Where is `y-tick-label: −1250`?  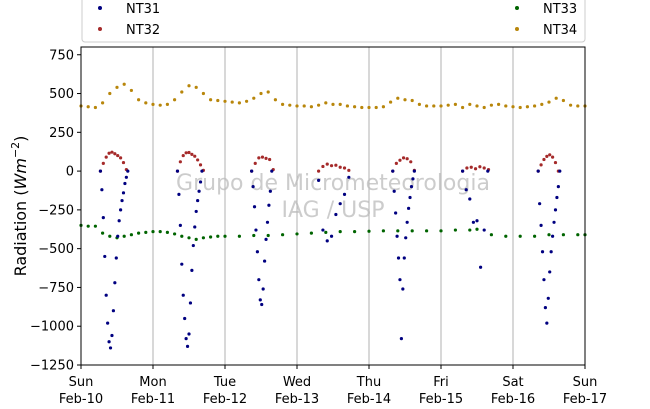
y-tick-label: −1250 is located at coordinates (52, 366).